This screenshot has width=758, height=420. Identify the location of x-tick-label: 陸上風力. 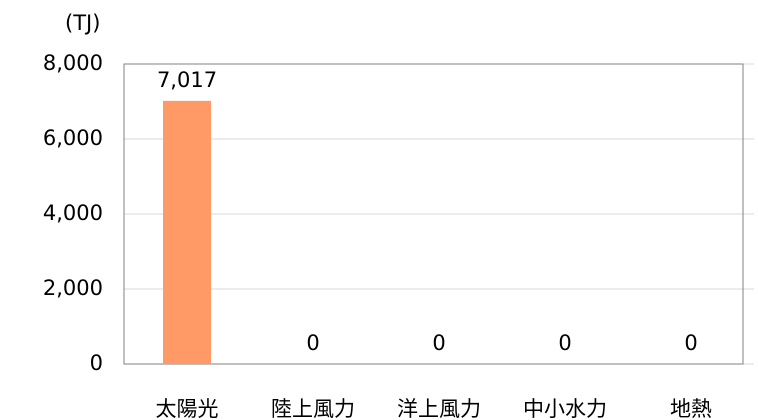
(313, 408).